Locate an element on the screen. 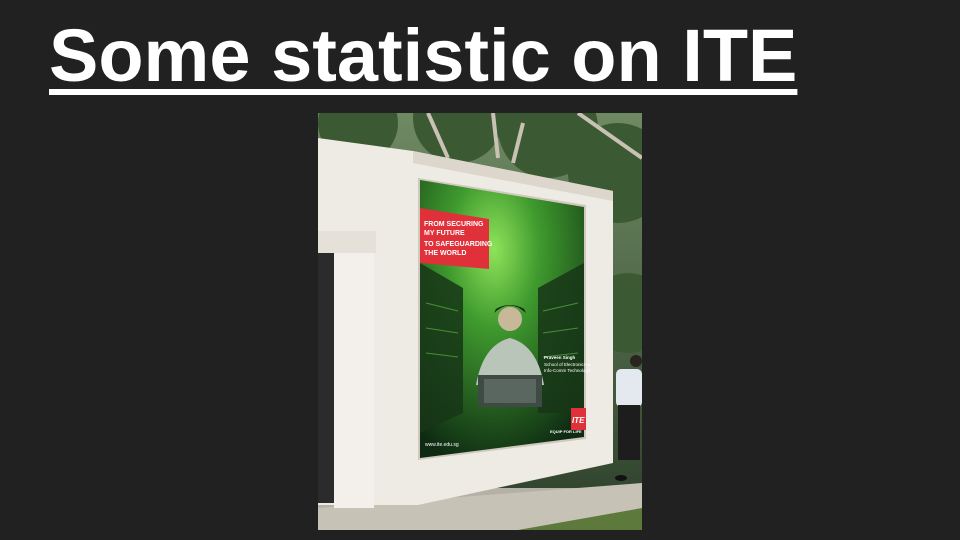 This screenshot has height=540, width=960. passerby-figure is located at coordinates (628, 418).